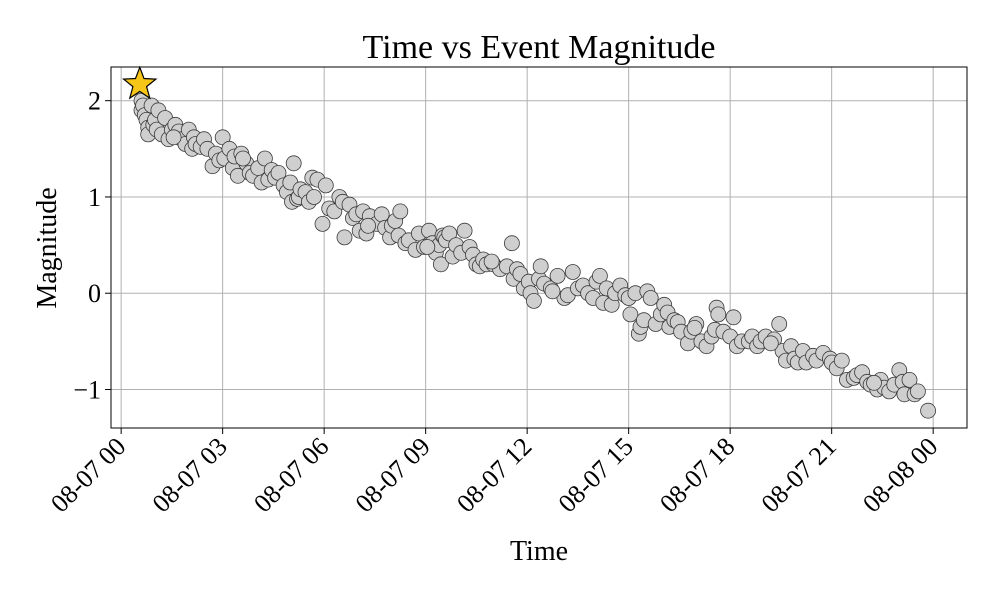 The height and width of the screenshot is (600, 1000). What do you see at coordinates (799, 475) in the screenshot?
I see `x-tick-label: 08-07 21` at bounding box center [799, 475].